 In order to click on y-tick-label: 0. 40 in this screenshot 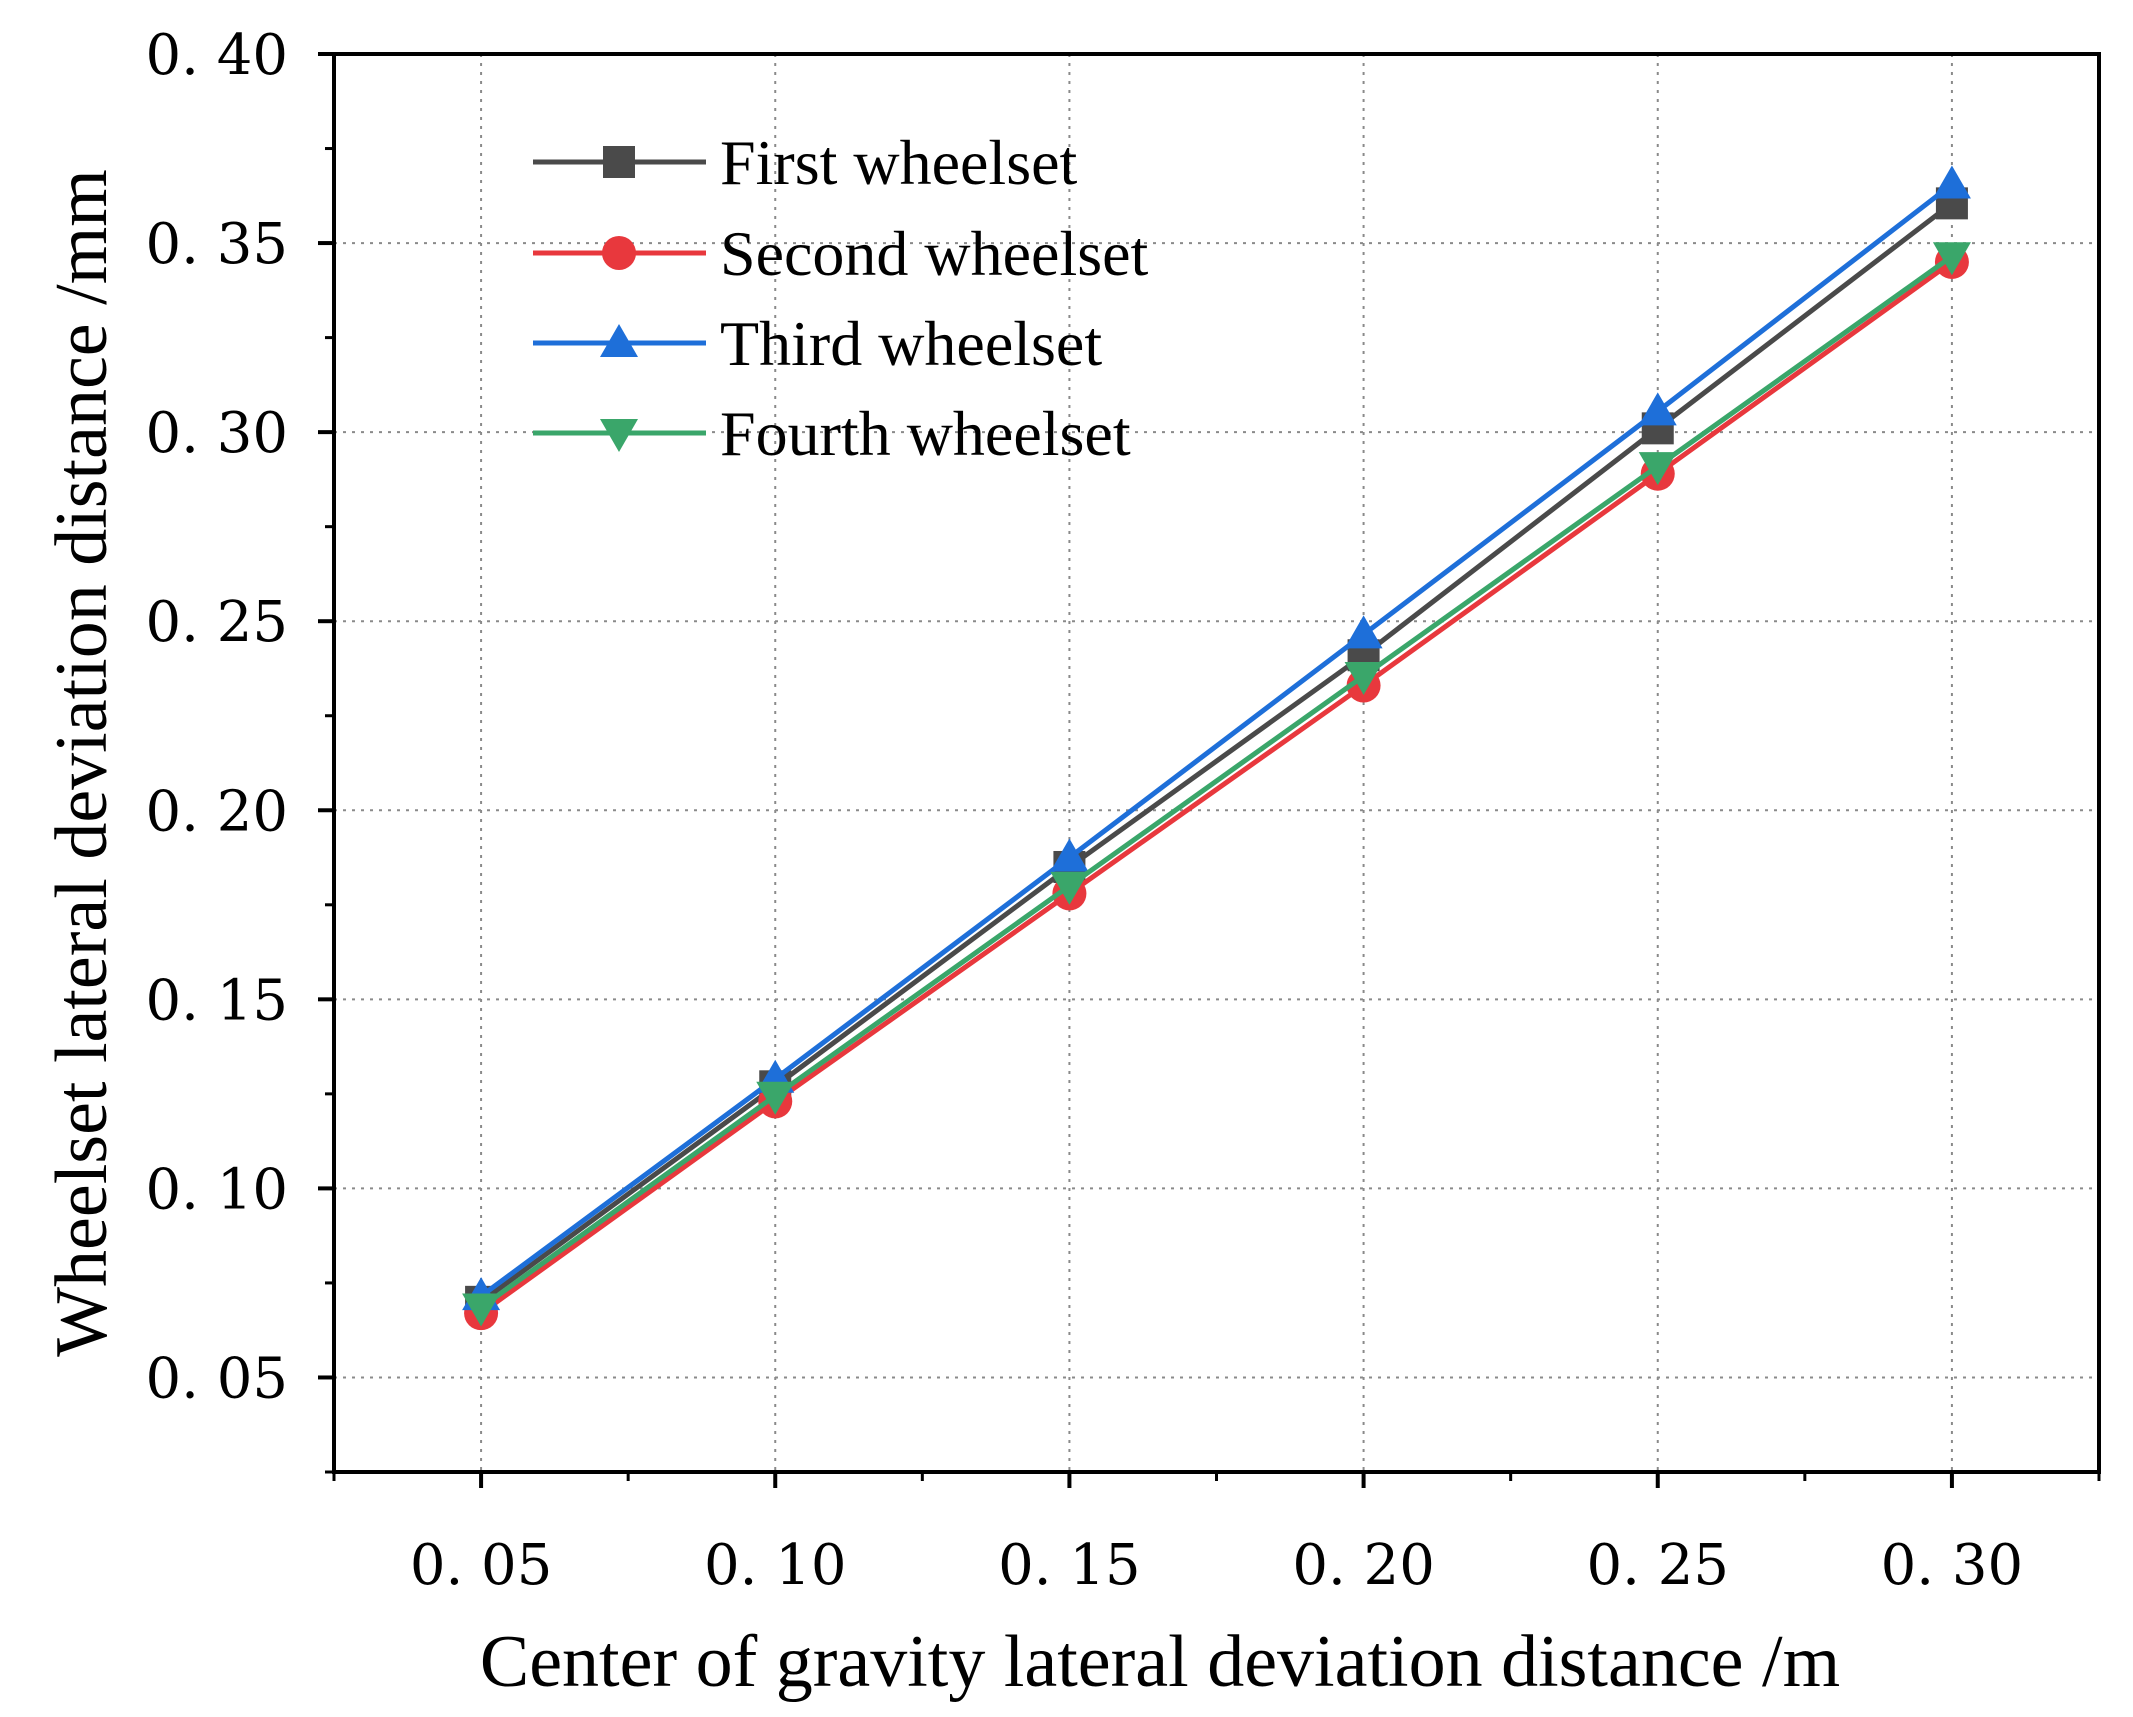, I will do `click(217, 55)`.